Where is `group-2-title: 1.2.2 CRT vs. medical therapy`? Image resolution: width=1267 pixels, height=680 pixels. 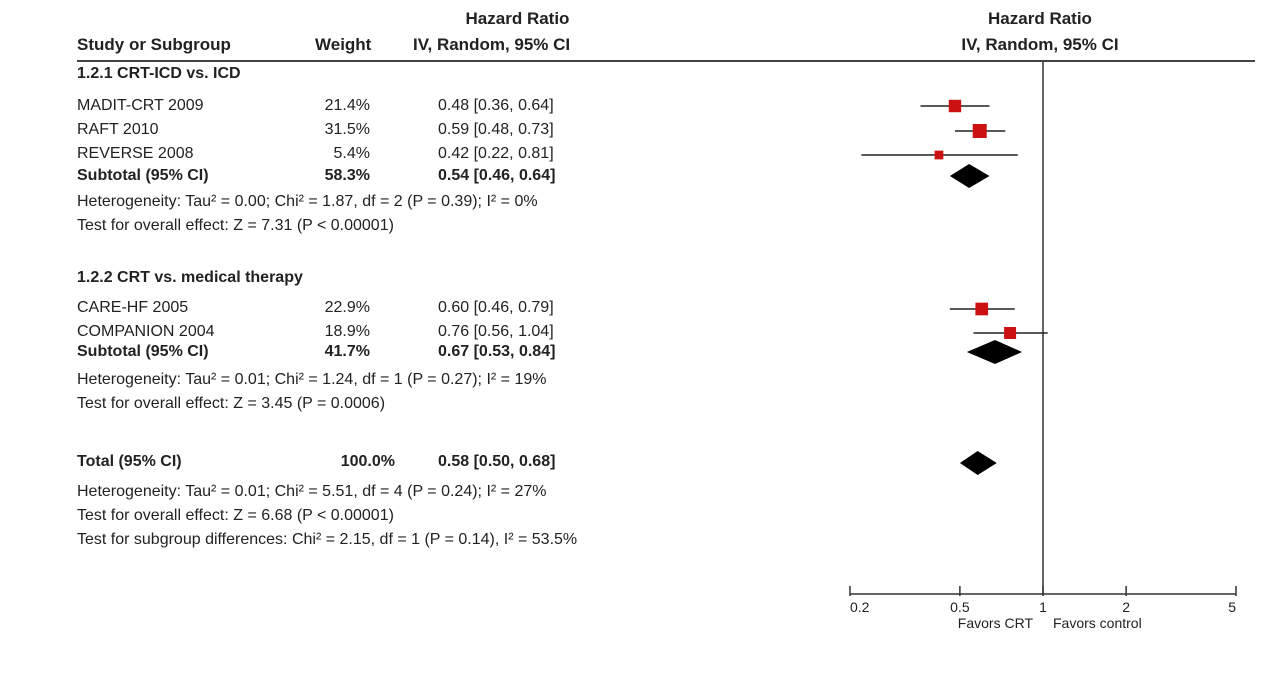 group-2-title: 1.2.2 CRT vs. medical therapy is located at coordinates (190, 277).